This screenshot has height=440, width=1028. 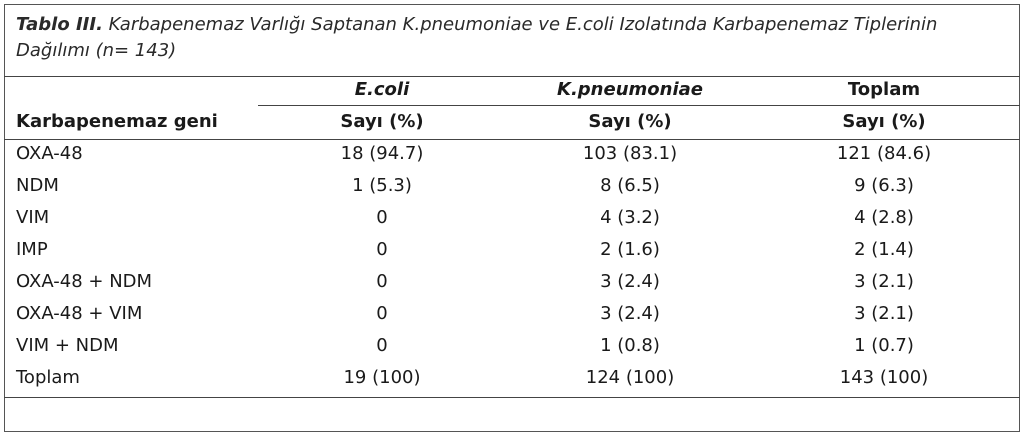 I want to click on subheader-kpneumoniae: Sayı (%), so click(x=630, y=121).